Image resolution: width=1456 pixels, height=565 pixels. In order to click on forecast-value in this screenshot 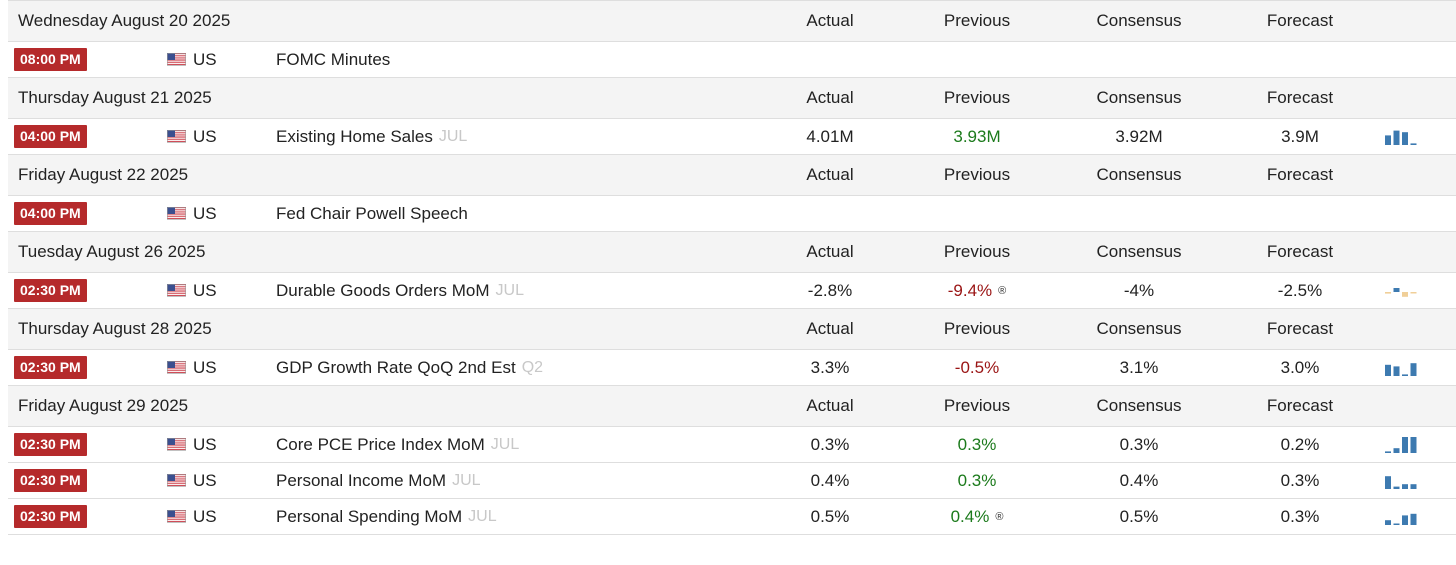, I will do `click(1300, 59)`.